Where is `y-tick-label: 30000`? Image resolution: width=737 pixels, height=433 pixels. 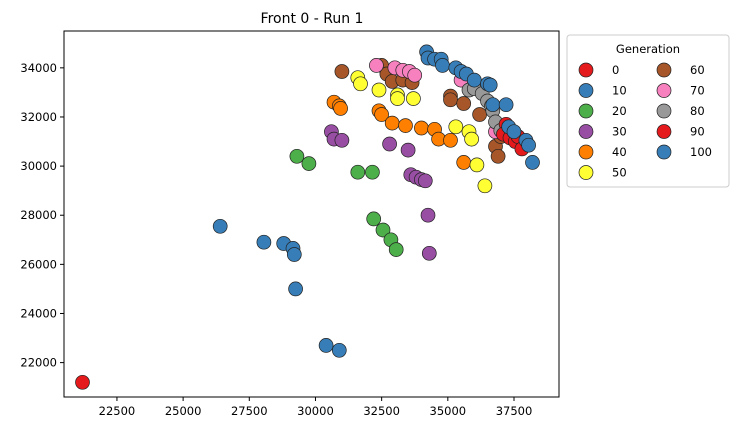
y-tick-label: 30000 is located at coordinates (38, 166).